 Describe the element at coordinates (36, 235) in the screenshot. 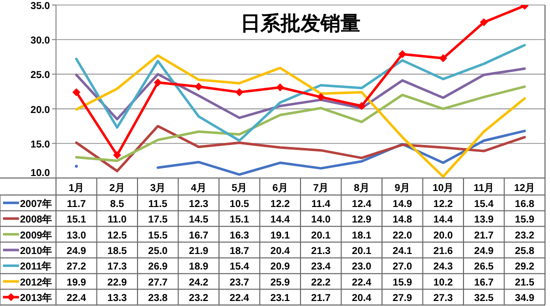

I see `legend-label: 2009年` at that location.